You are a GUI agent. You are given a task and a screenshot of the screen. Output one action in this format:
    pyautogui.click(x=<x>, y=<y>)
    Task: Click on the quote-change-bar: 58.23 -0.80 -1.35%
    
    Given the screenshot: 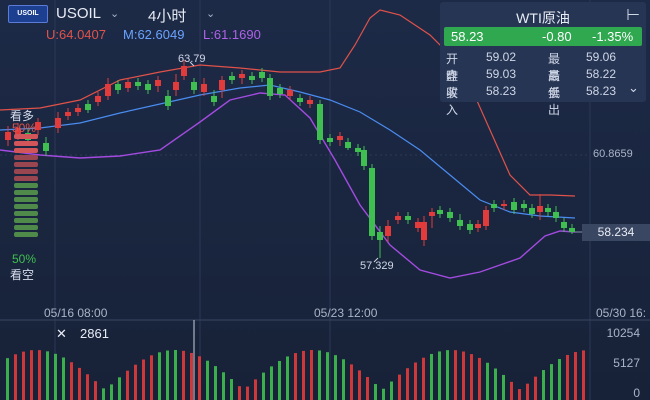 What is the action you would take?
    pyautogui.click(x=543, y=36)
    